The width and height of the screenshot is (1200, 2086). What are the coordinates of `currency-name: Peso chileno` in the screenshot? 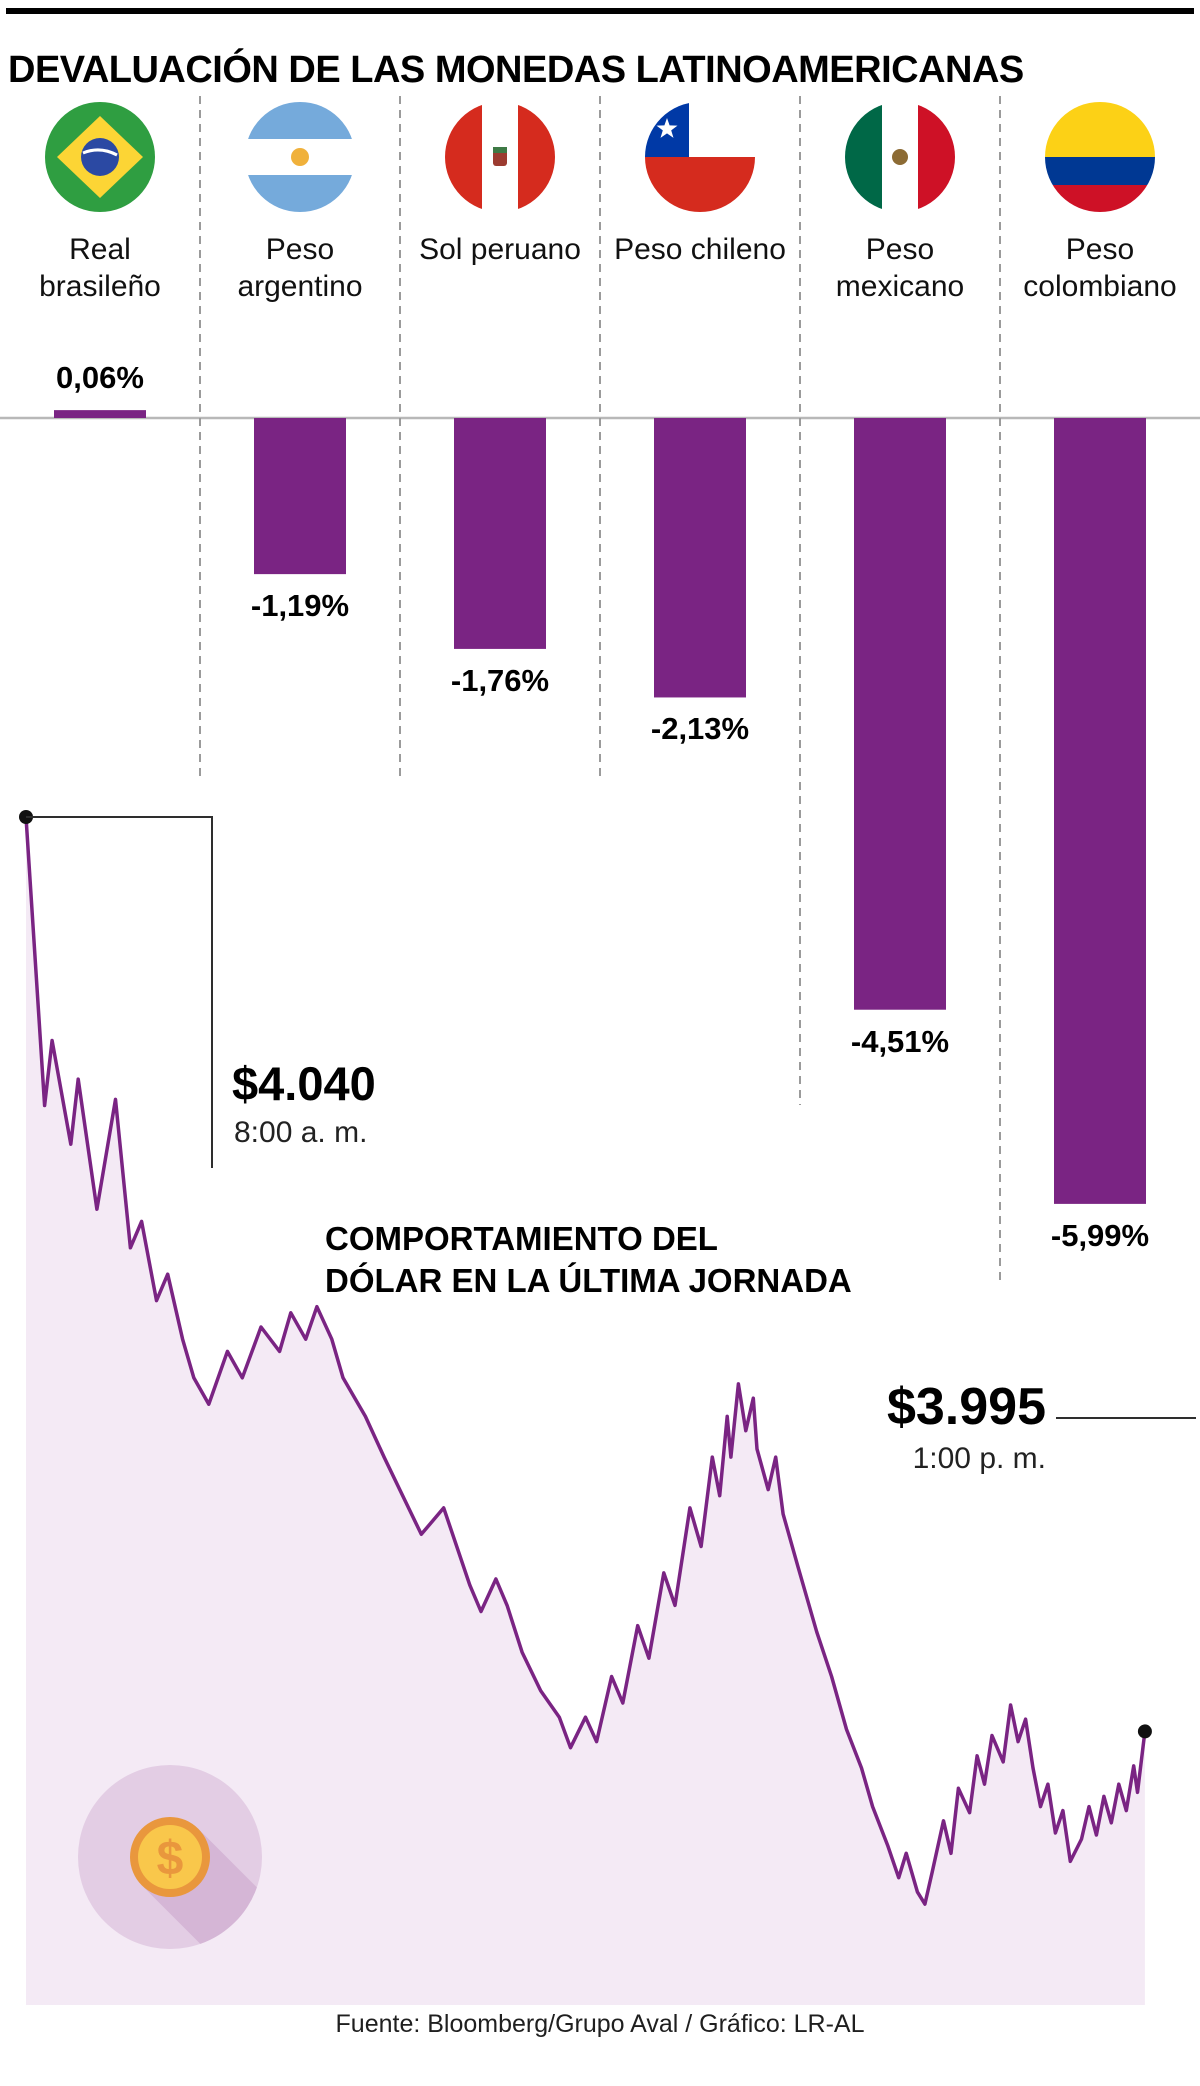 It's located at (700, 249).